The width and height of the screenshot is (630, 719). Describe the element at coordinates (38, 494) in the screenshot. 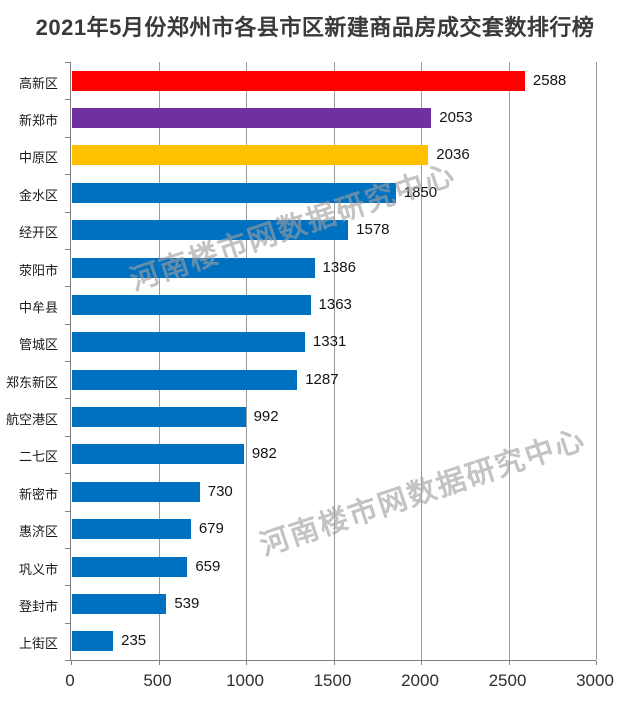

I see `category-label: 新密市` at that location.